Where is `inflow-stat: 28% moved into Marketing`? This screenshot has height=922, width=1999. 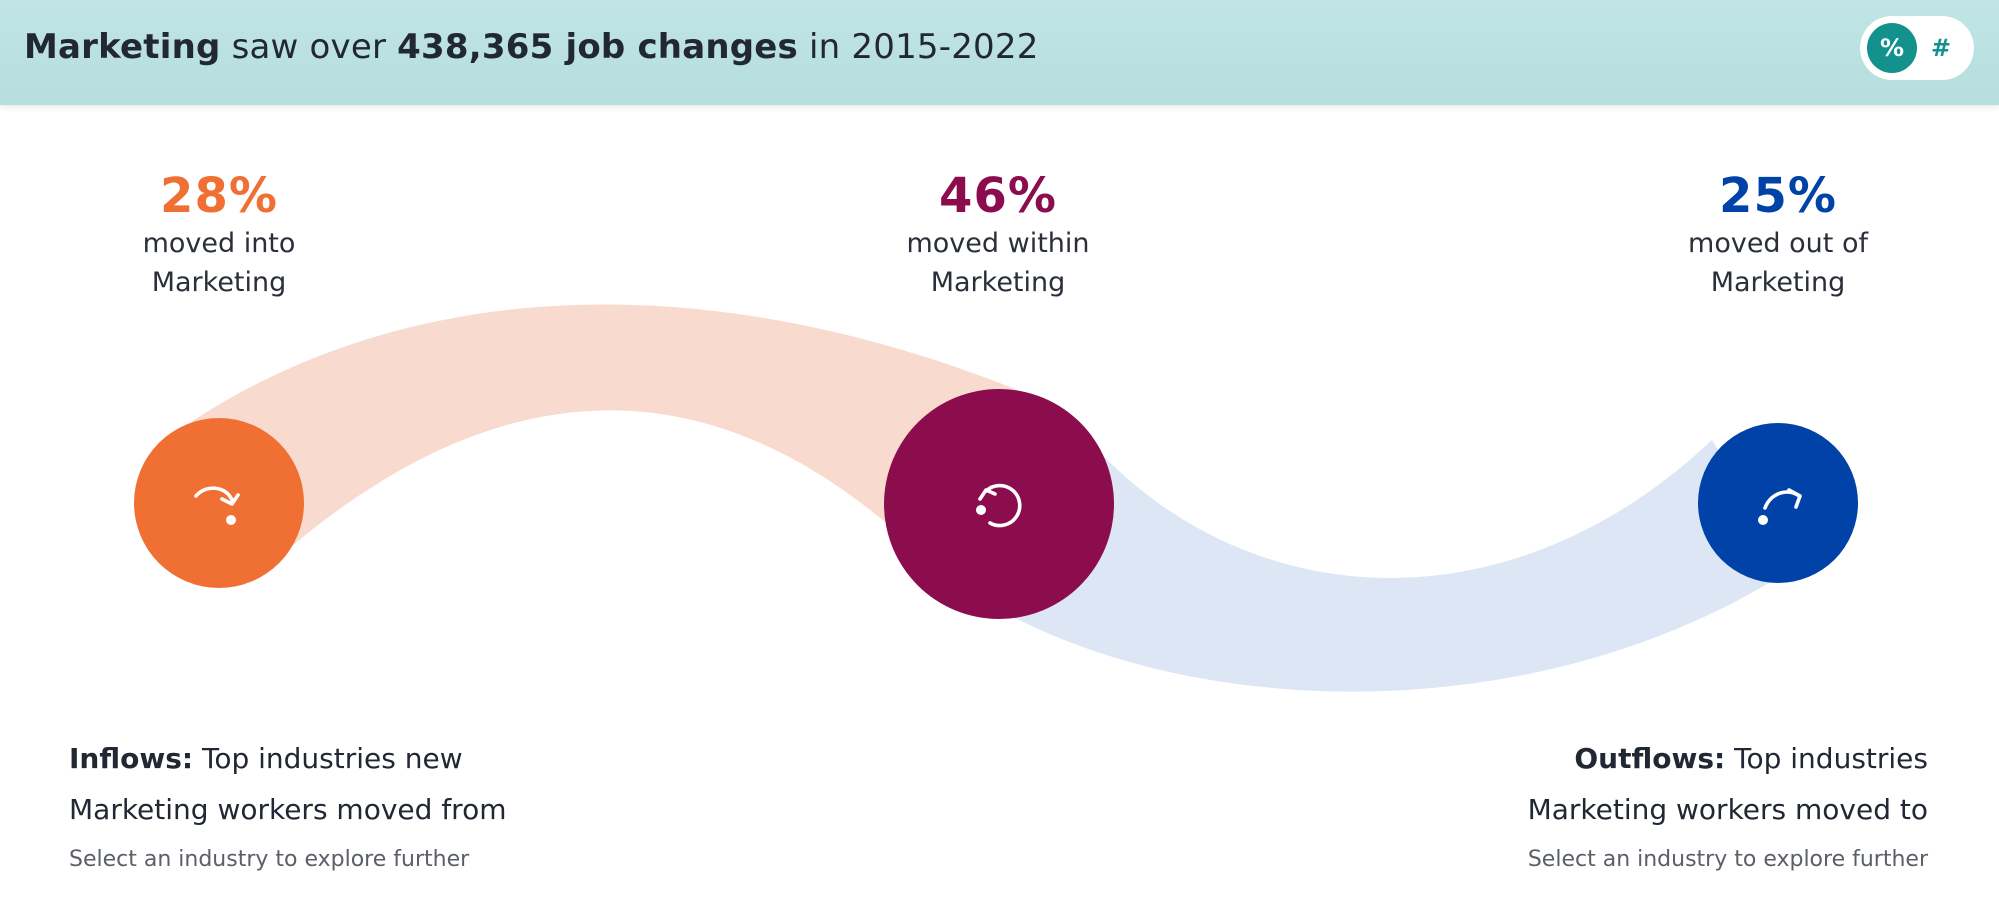
inflow-stat: 28% moved into Marketing is located at coordinates (219, 235).